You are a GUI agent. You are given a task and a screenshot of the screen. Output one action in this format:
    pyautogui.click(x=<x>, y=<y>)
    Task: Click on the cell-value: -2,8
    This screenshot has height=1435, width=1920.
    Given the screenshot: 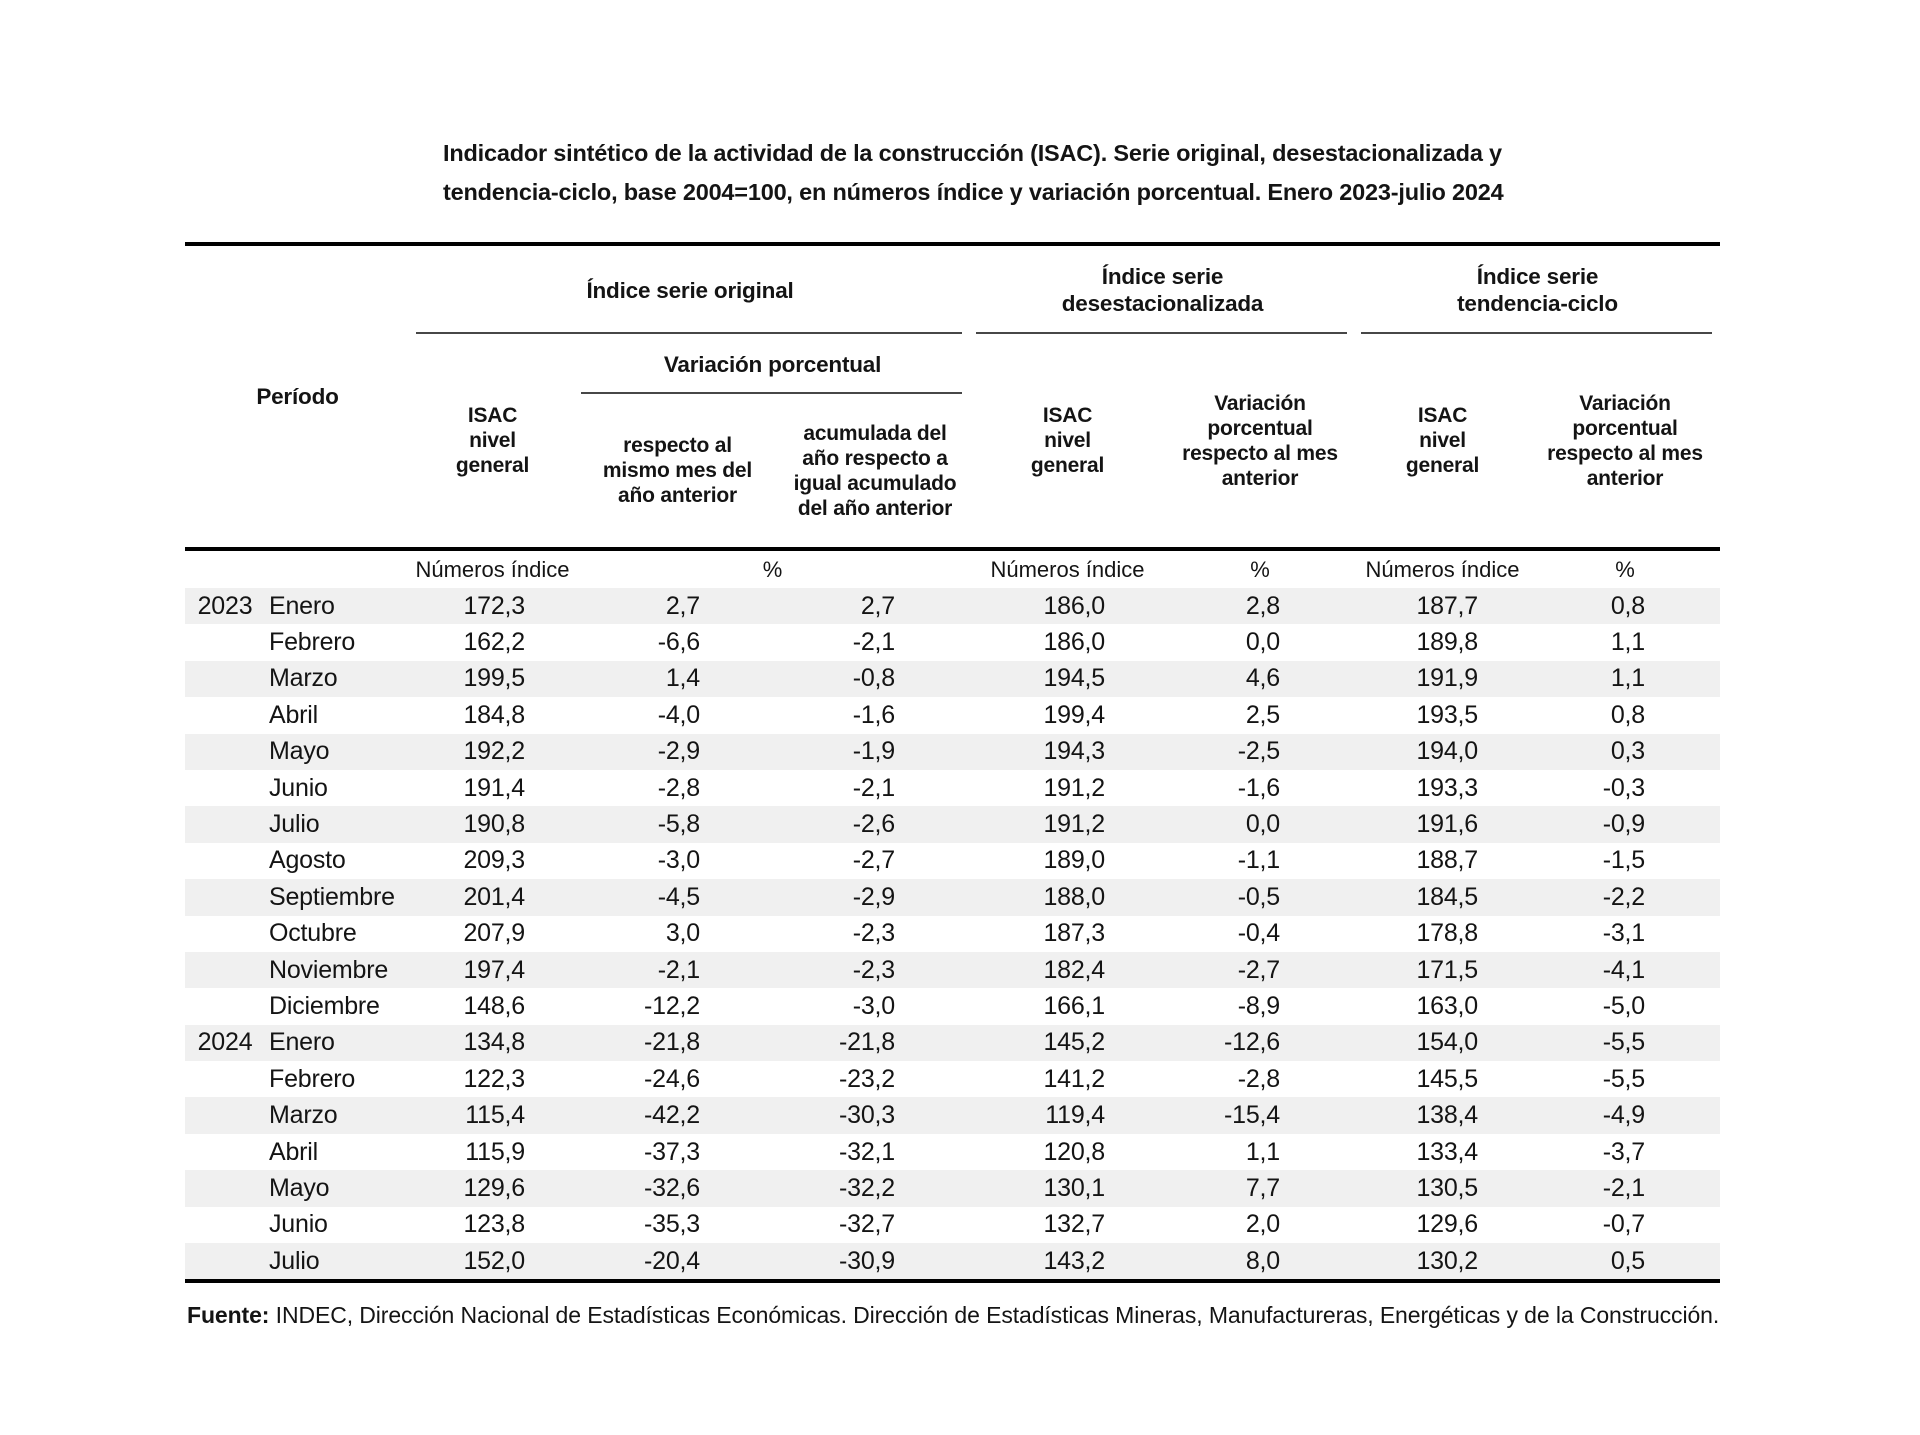 What is the action you would take?
    pyautogui.click(x=1258, y=1078)
    